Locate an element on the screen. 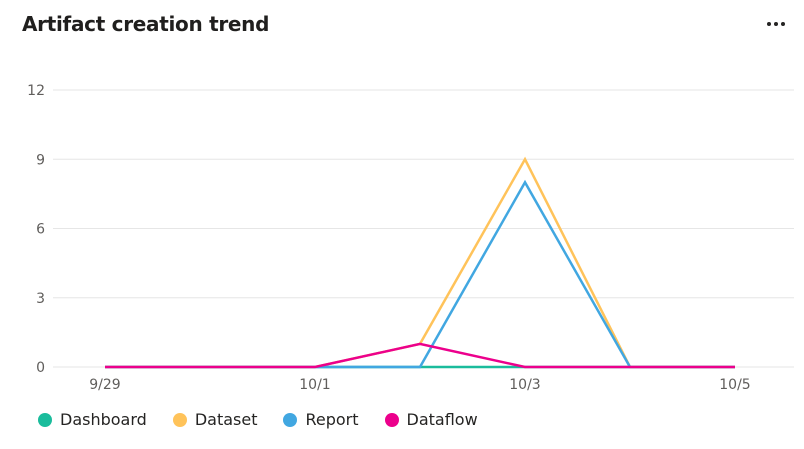 The image size is (804, 449). legend-label: Dataset is located at coordinates (226, 419).